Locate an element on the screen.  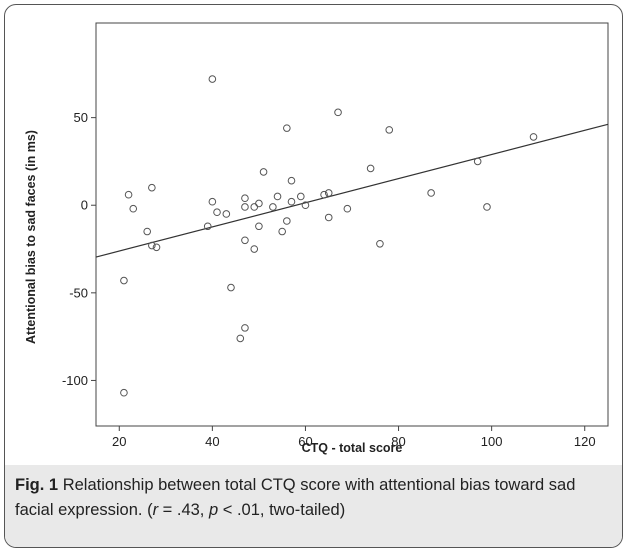
x-axis-label: CTQ - total score is located at coordinates (352, 448).